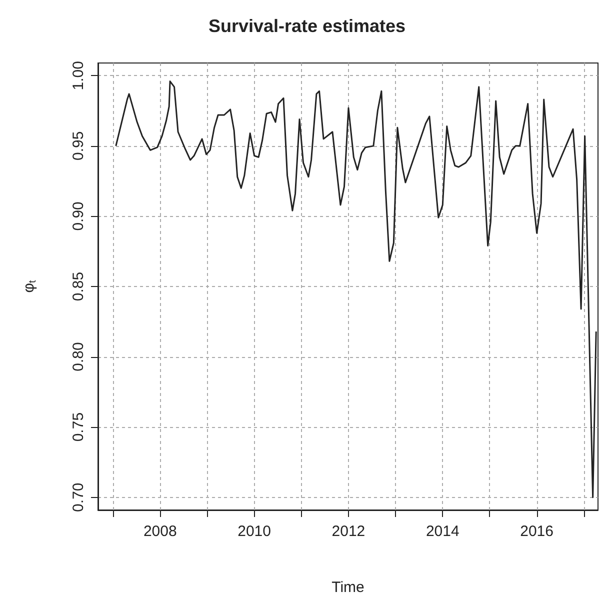 This screenshot has width=614, height=606. What do you see at coordinates (349, 531) in the screenshot?
I see `x-tick-label: 2012` at bounding box center [349, 531].